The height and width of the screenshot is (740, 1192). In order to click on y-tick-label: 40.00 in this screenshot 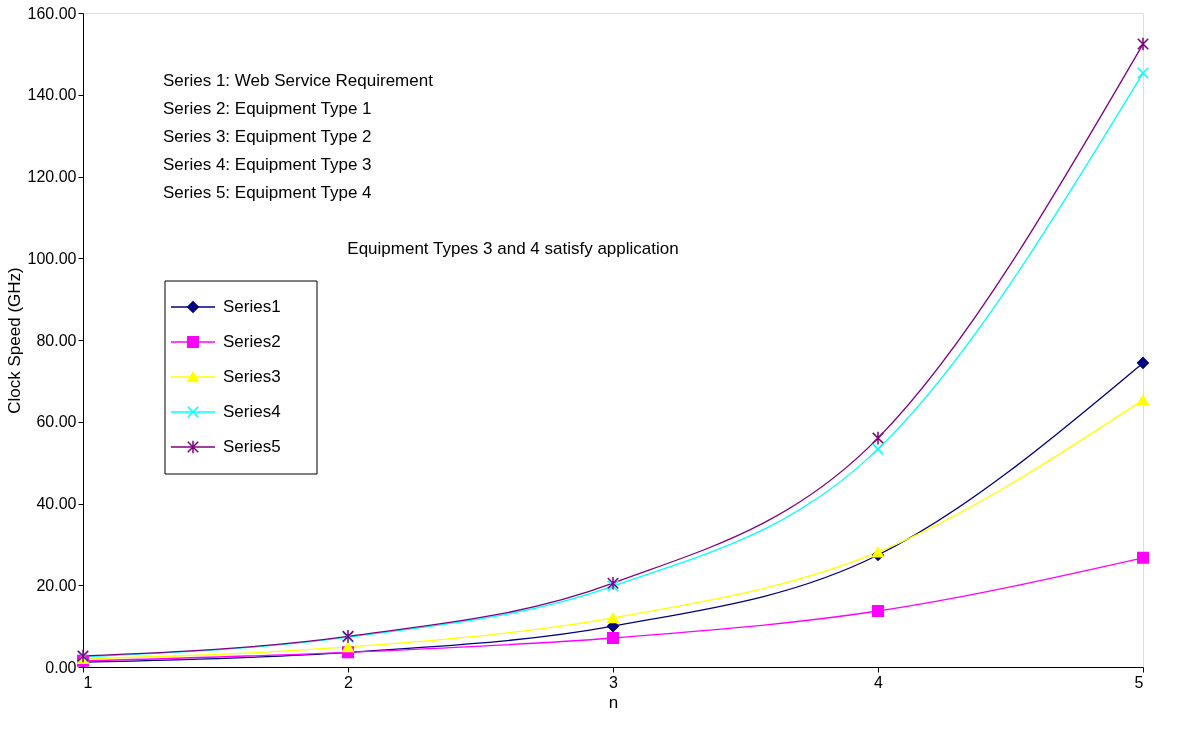, I will do `click(56, 503)`.